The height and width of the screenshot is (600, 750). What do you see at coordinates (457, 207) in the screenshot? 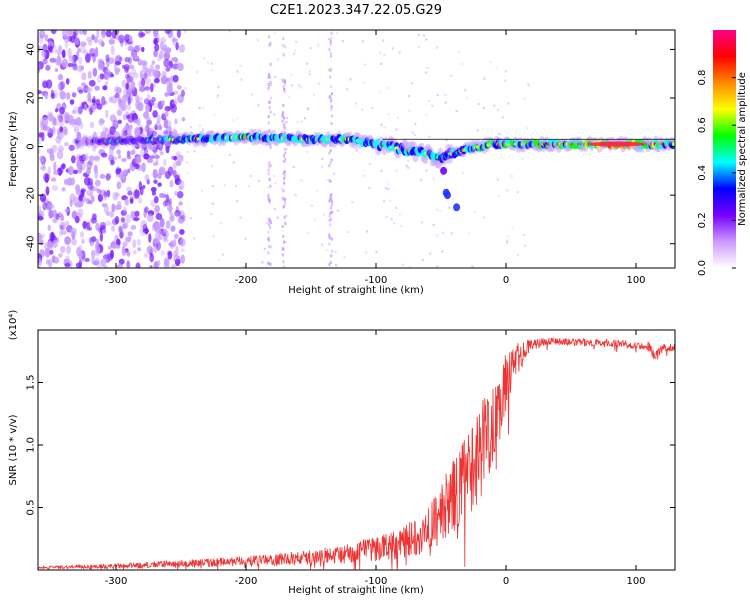
I see `ridge-excursion` at bounding box center [457, 207].